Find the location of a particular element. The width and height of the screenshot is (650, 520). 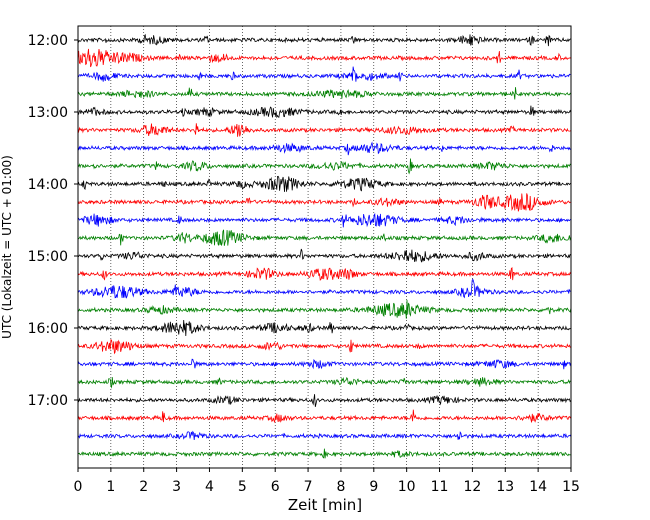

x-tick-label-5: 5 is located at coordinates (242, 487).